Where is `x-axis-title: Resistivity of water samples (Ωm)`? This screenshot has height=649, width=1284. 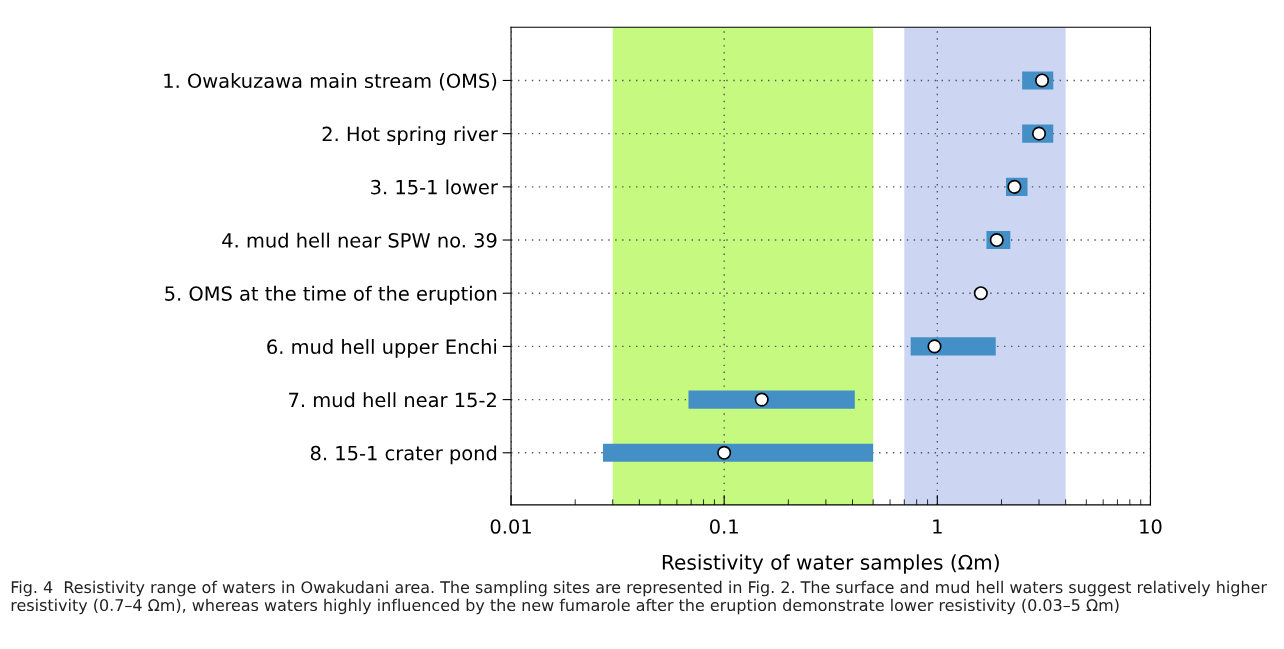 x-axis-title: Resistivity of water samples (Ωm) is located at coordinates (830, 564).